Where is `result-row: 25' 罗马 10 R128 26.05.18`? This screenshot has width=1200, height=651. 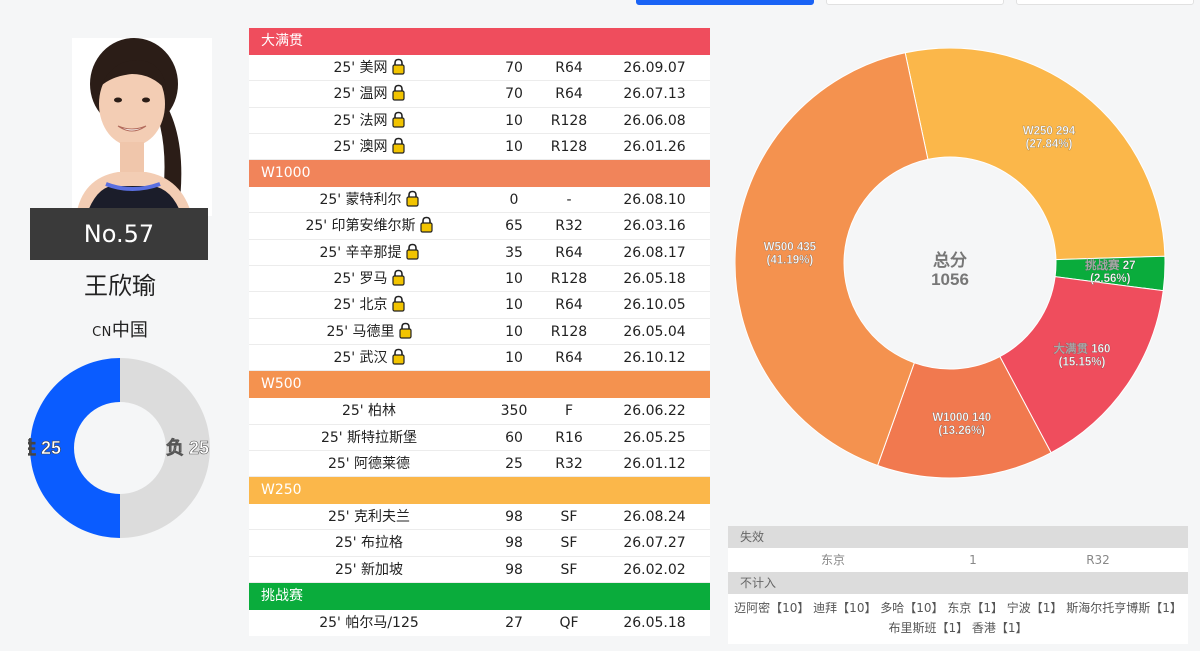 result-row: 25' 罗马 10 R128 26.05.18 is located at coordinates (479, 279).